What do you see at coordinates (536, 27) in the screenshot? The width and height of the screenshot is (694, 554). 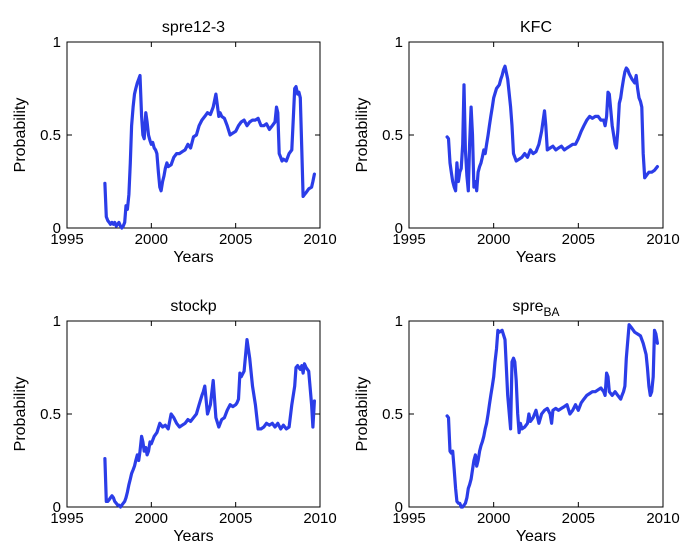 I see `chart-title: KFC` at bounding box center [536, 27].